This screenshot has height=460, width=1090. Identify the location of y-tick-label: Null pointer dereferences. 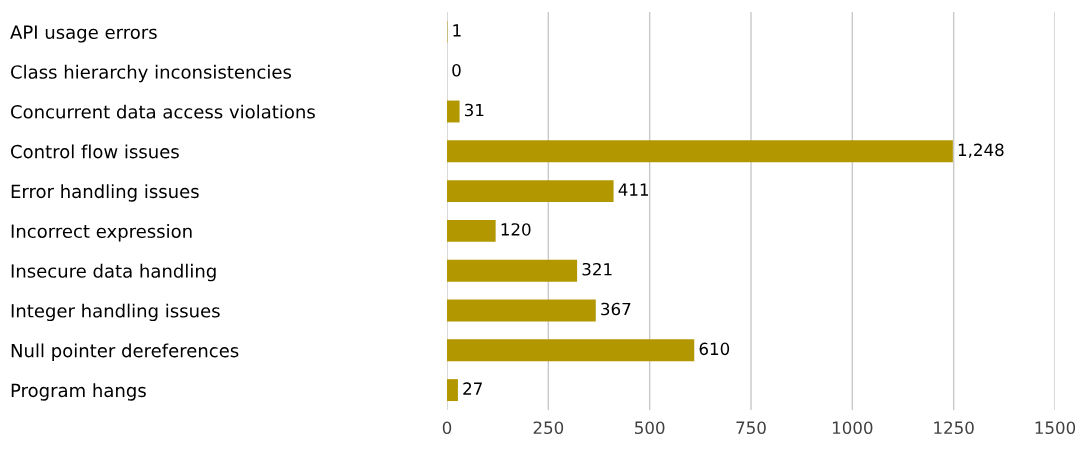
(125, 352).